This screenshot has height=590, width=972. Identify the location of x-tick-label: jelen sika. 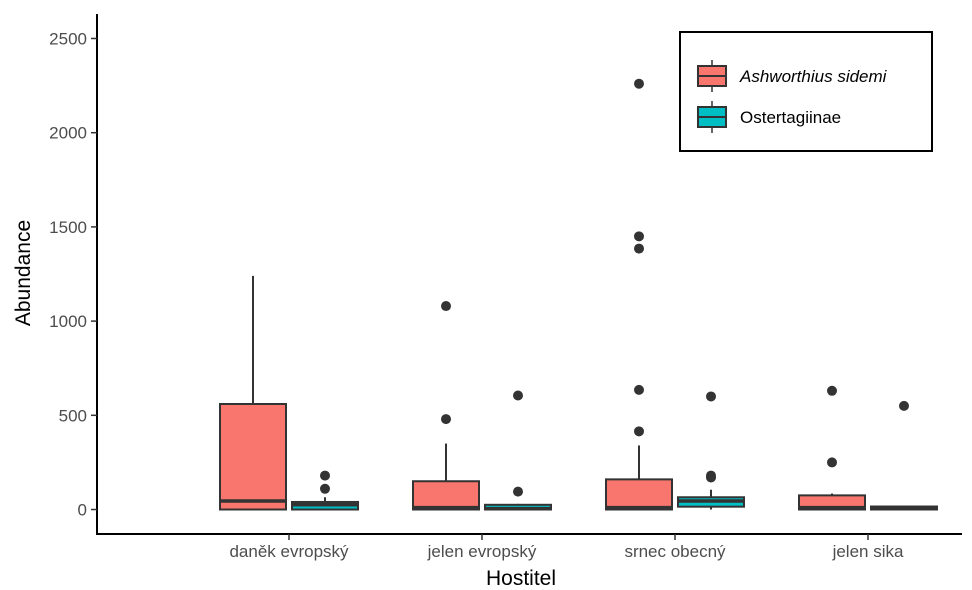
(868, 551).